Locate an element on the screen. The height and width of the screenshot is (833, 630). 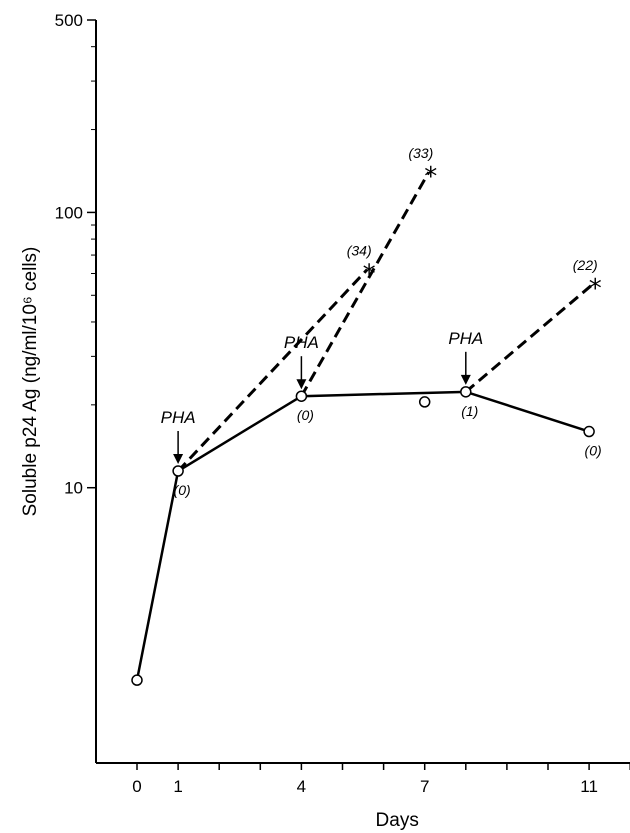
y-tick-label: 500 is located at coordinates (69, 20).